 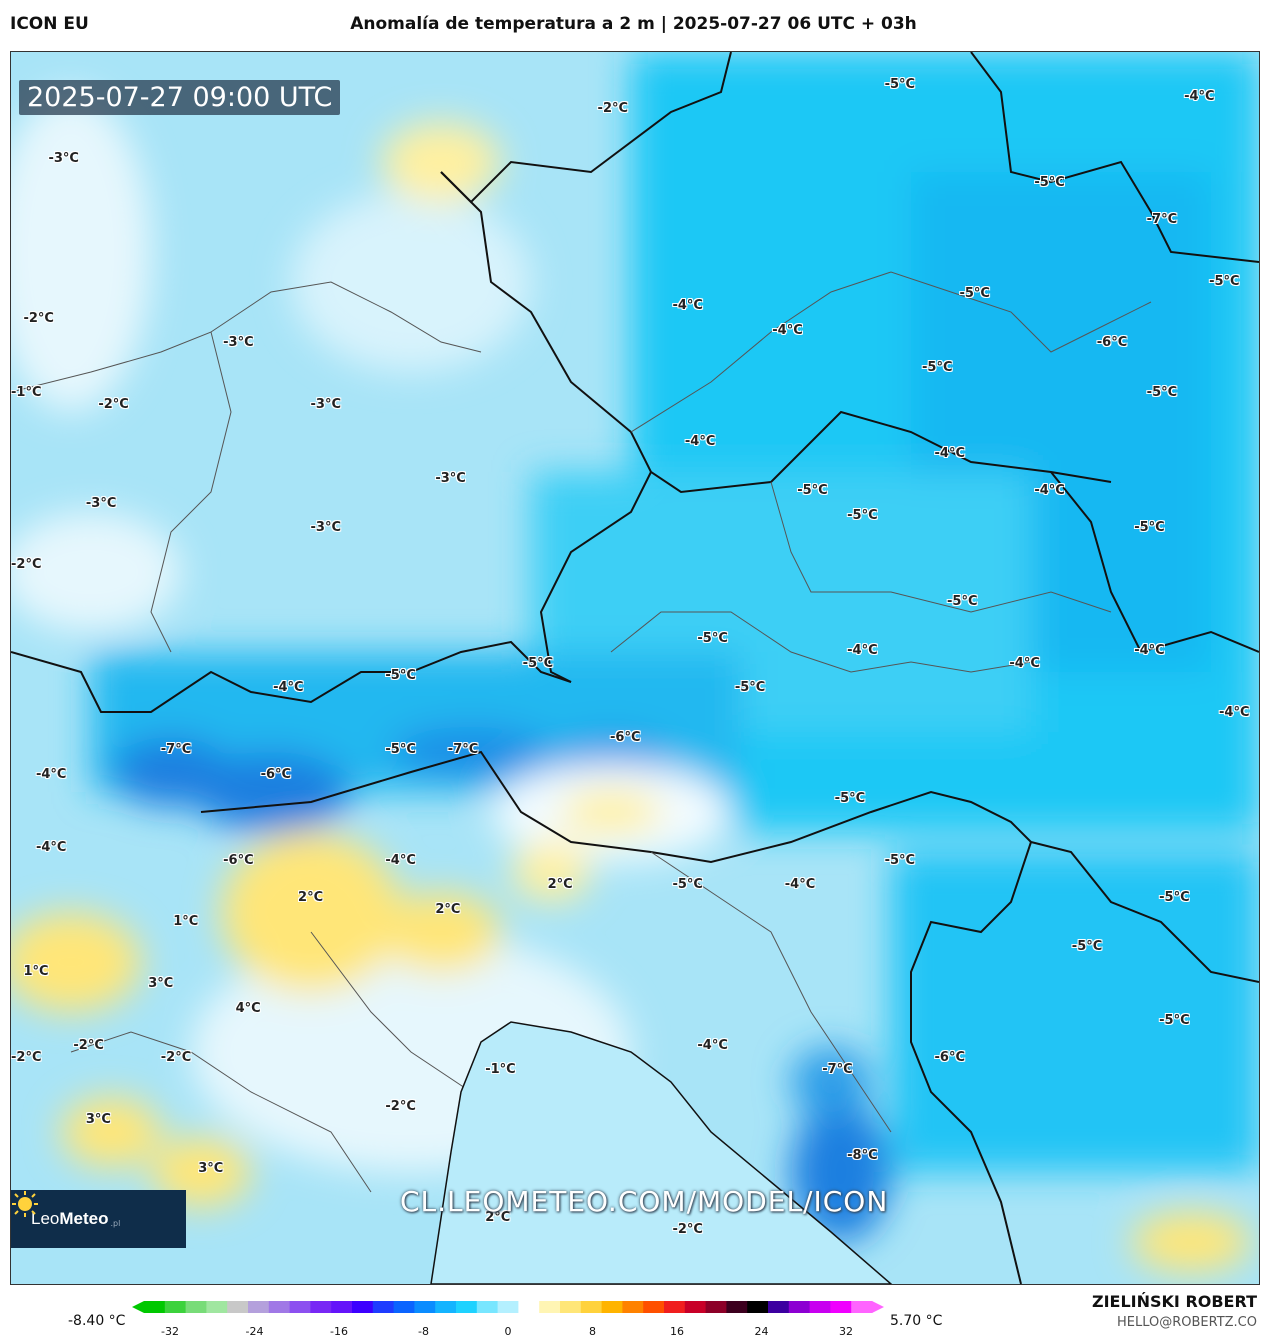 I want to click on logo-wordmark: LeoMeteo, so click(x=70, y=1218).